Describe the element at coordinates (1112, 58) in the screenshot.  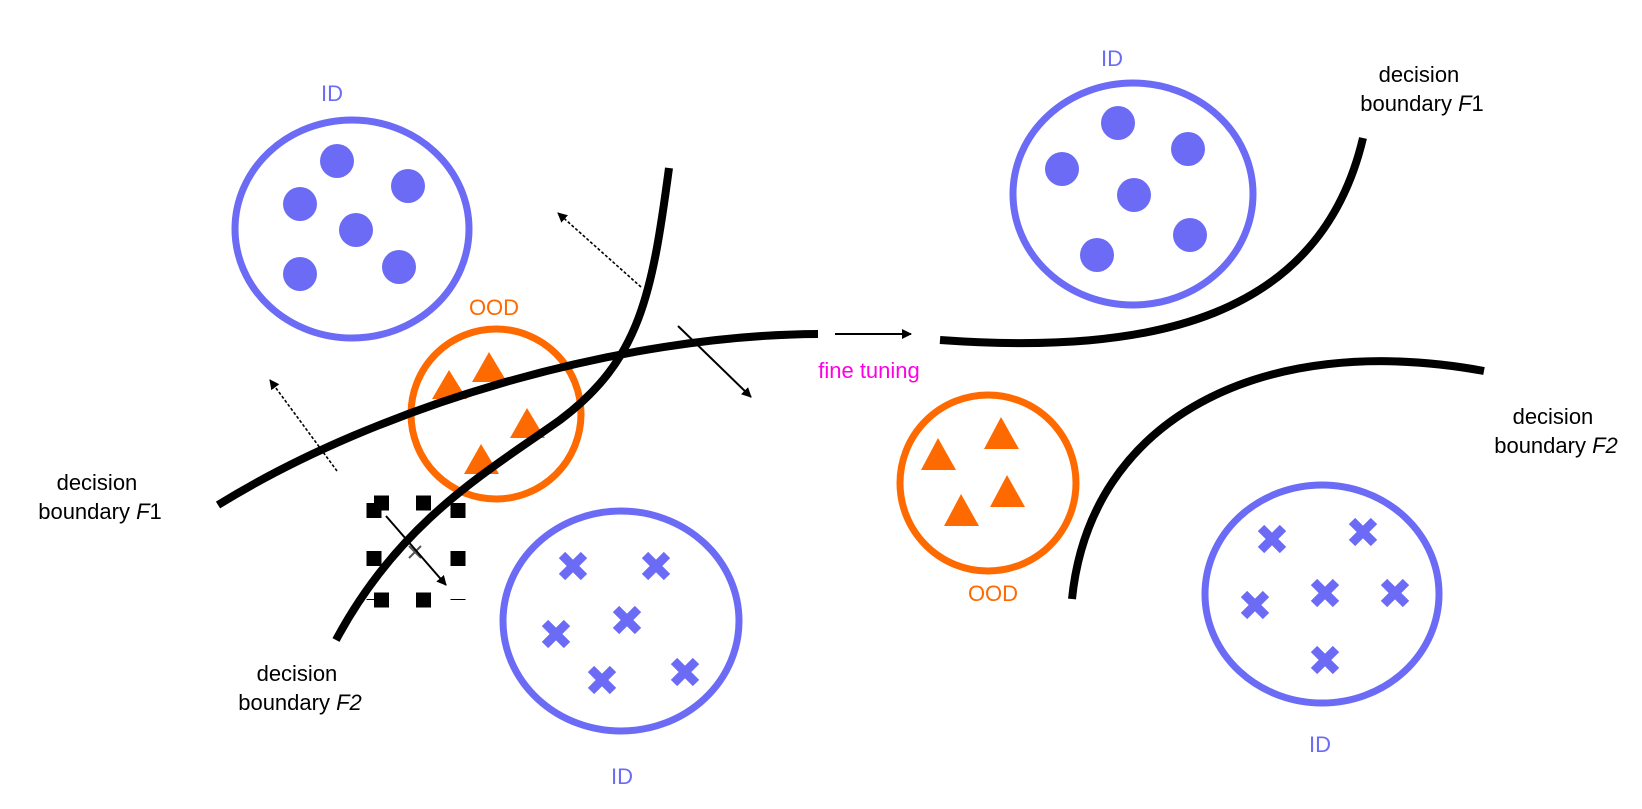
I see `right-id-top-label: ID` at that location.